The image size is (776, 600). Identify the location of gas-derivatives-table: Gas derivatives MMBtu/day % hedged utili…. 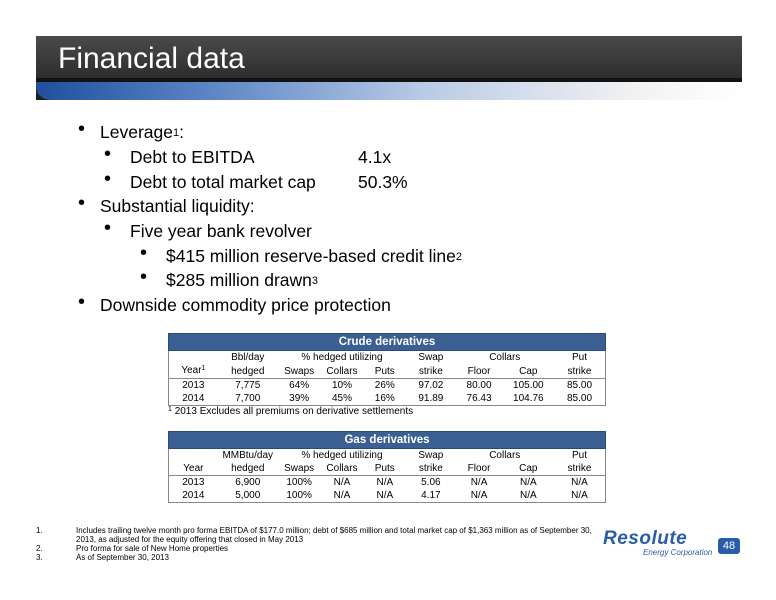
(387, 467).